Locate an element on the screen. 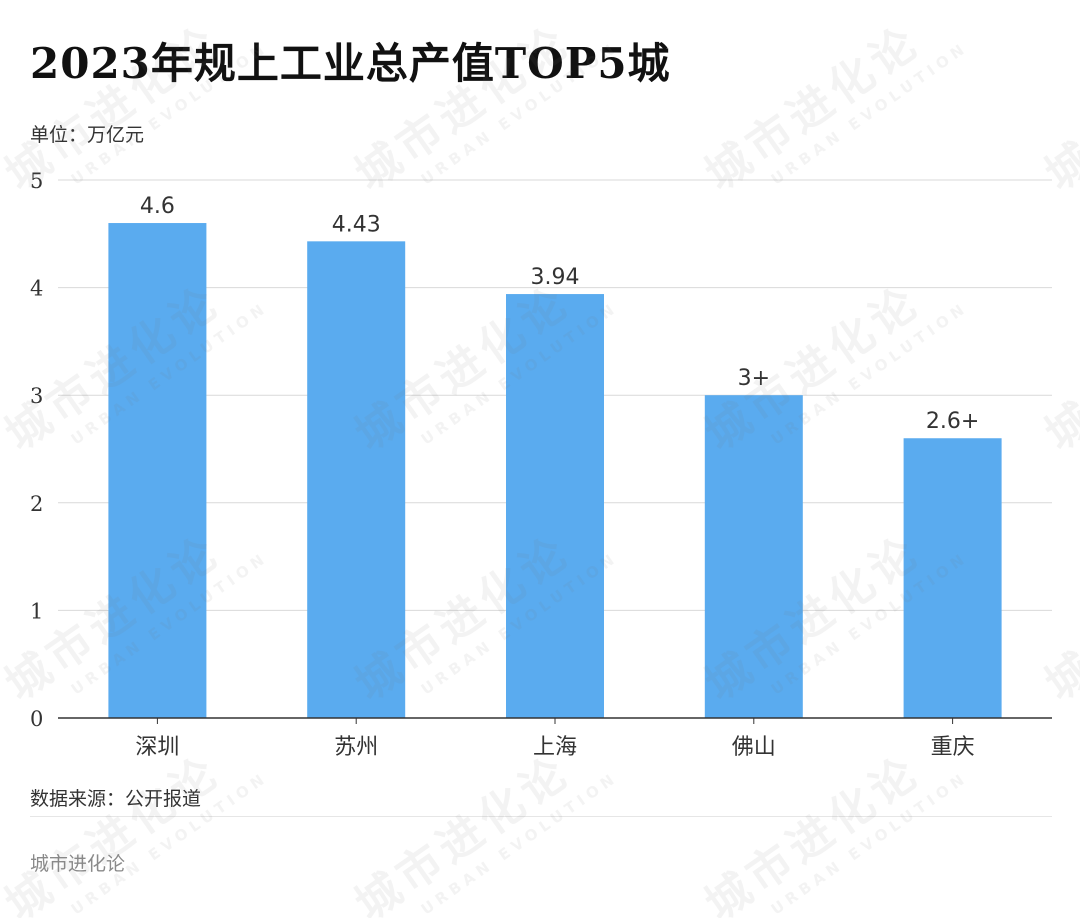 The image size is (1080, 918). y-tick-label: 5 is located at coordinates (36, 181).